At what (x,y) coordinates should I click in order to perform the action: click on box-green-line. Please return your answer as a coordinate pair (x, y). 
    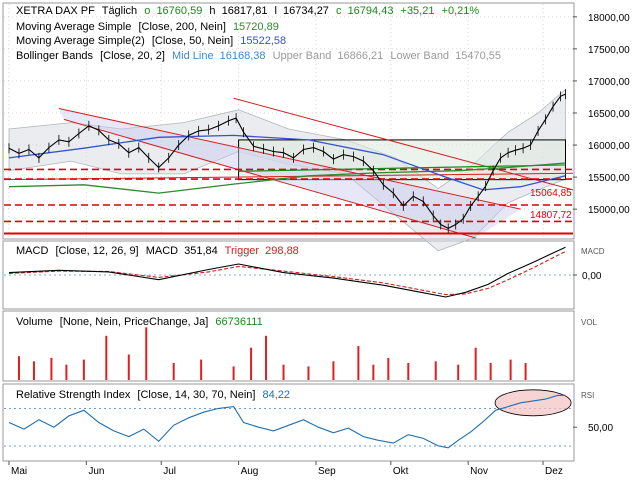
    Looking at the image, I should click on (402, 168).